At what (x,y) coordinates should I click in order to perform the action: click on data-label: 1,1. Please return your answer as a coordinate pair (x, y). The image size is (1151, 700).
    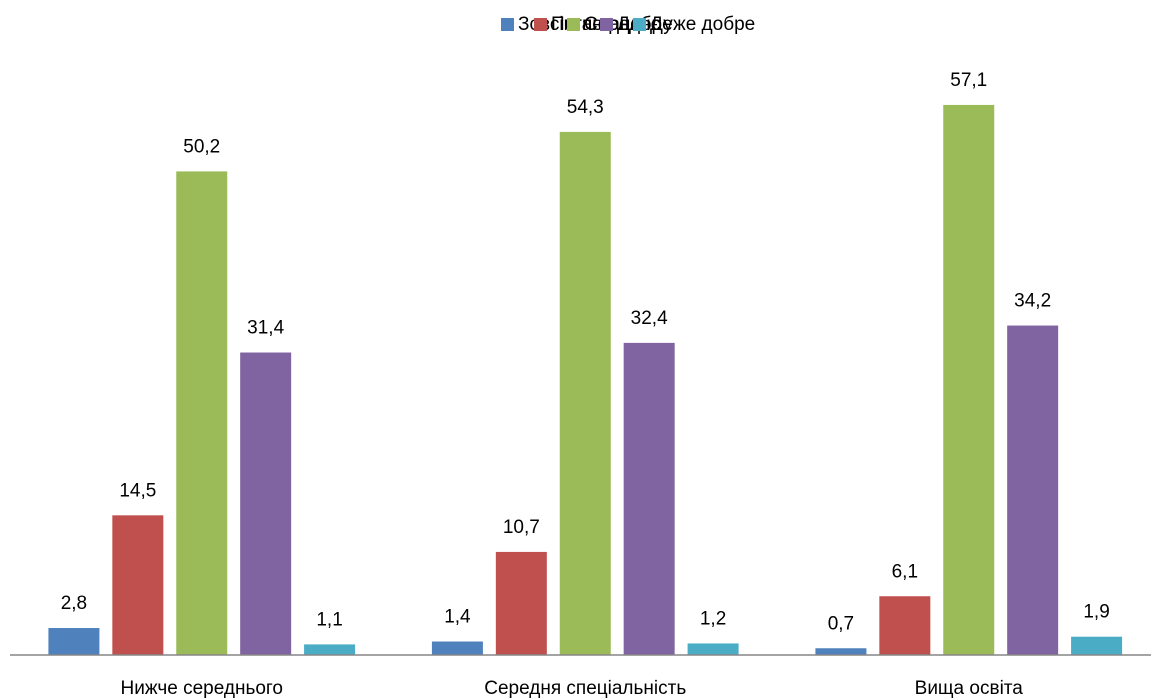
    Looking at the image, I should click on (329, 619).